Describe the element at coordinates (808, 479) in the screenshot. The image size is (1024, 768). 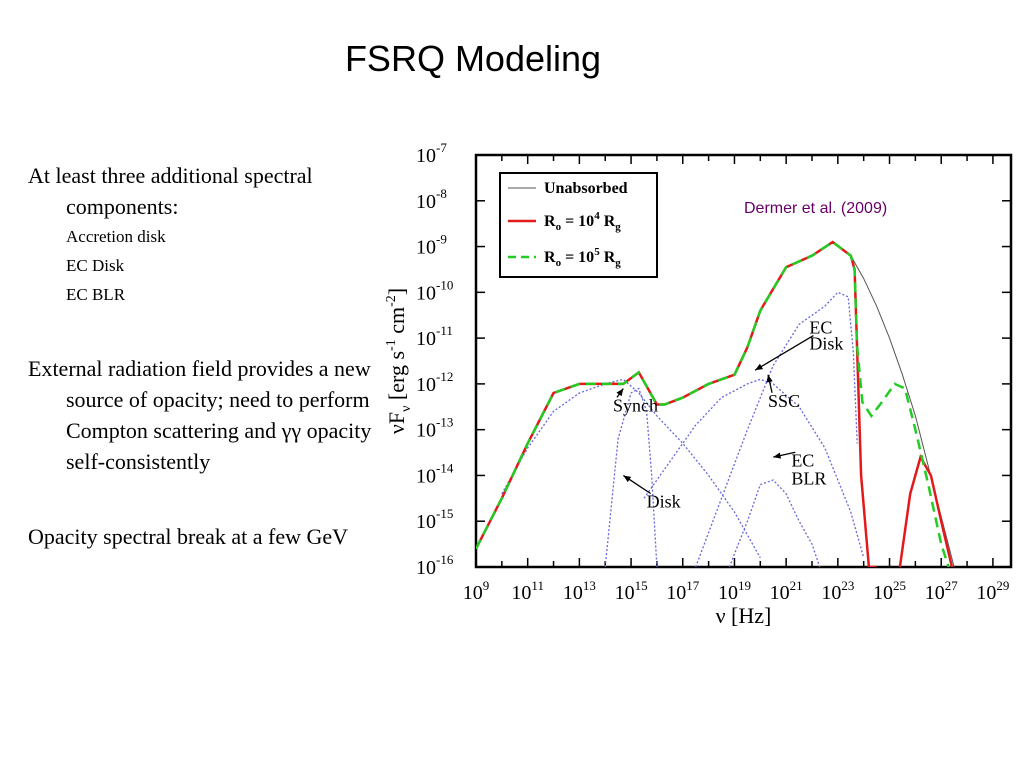
I see `annotation-label: BLR` at that location.